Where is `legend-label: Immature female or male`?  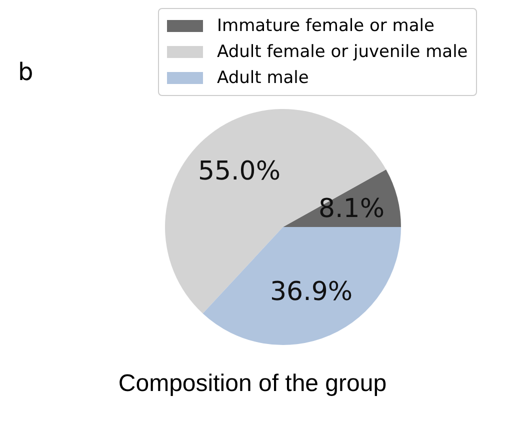 legend-label: Immature female or male is located at coordinates (325, 26).